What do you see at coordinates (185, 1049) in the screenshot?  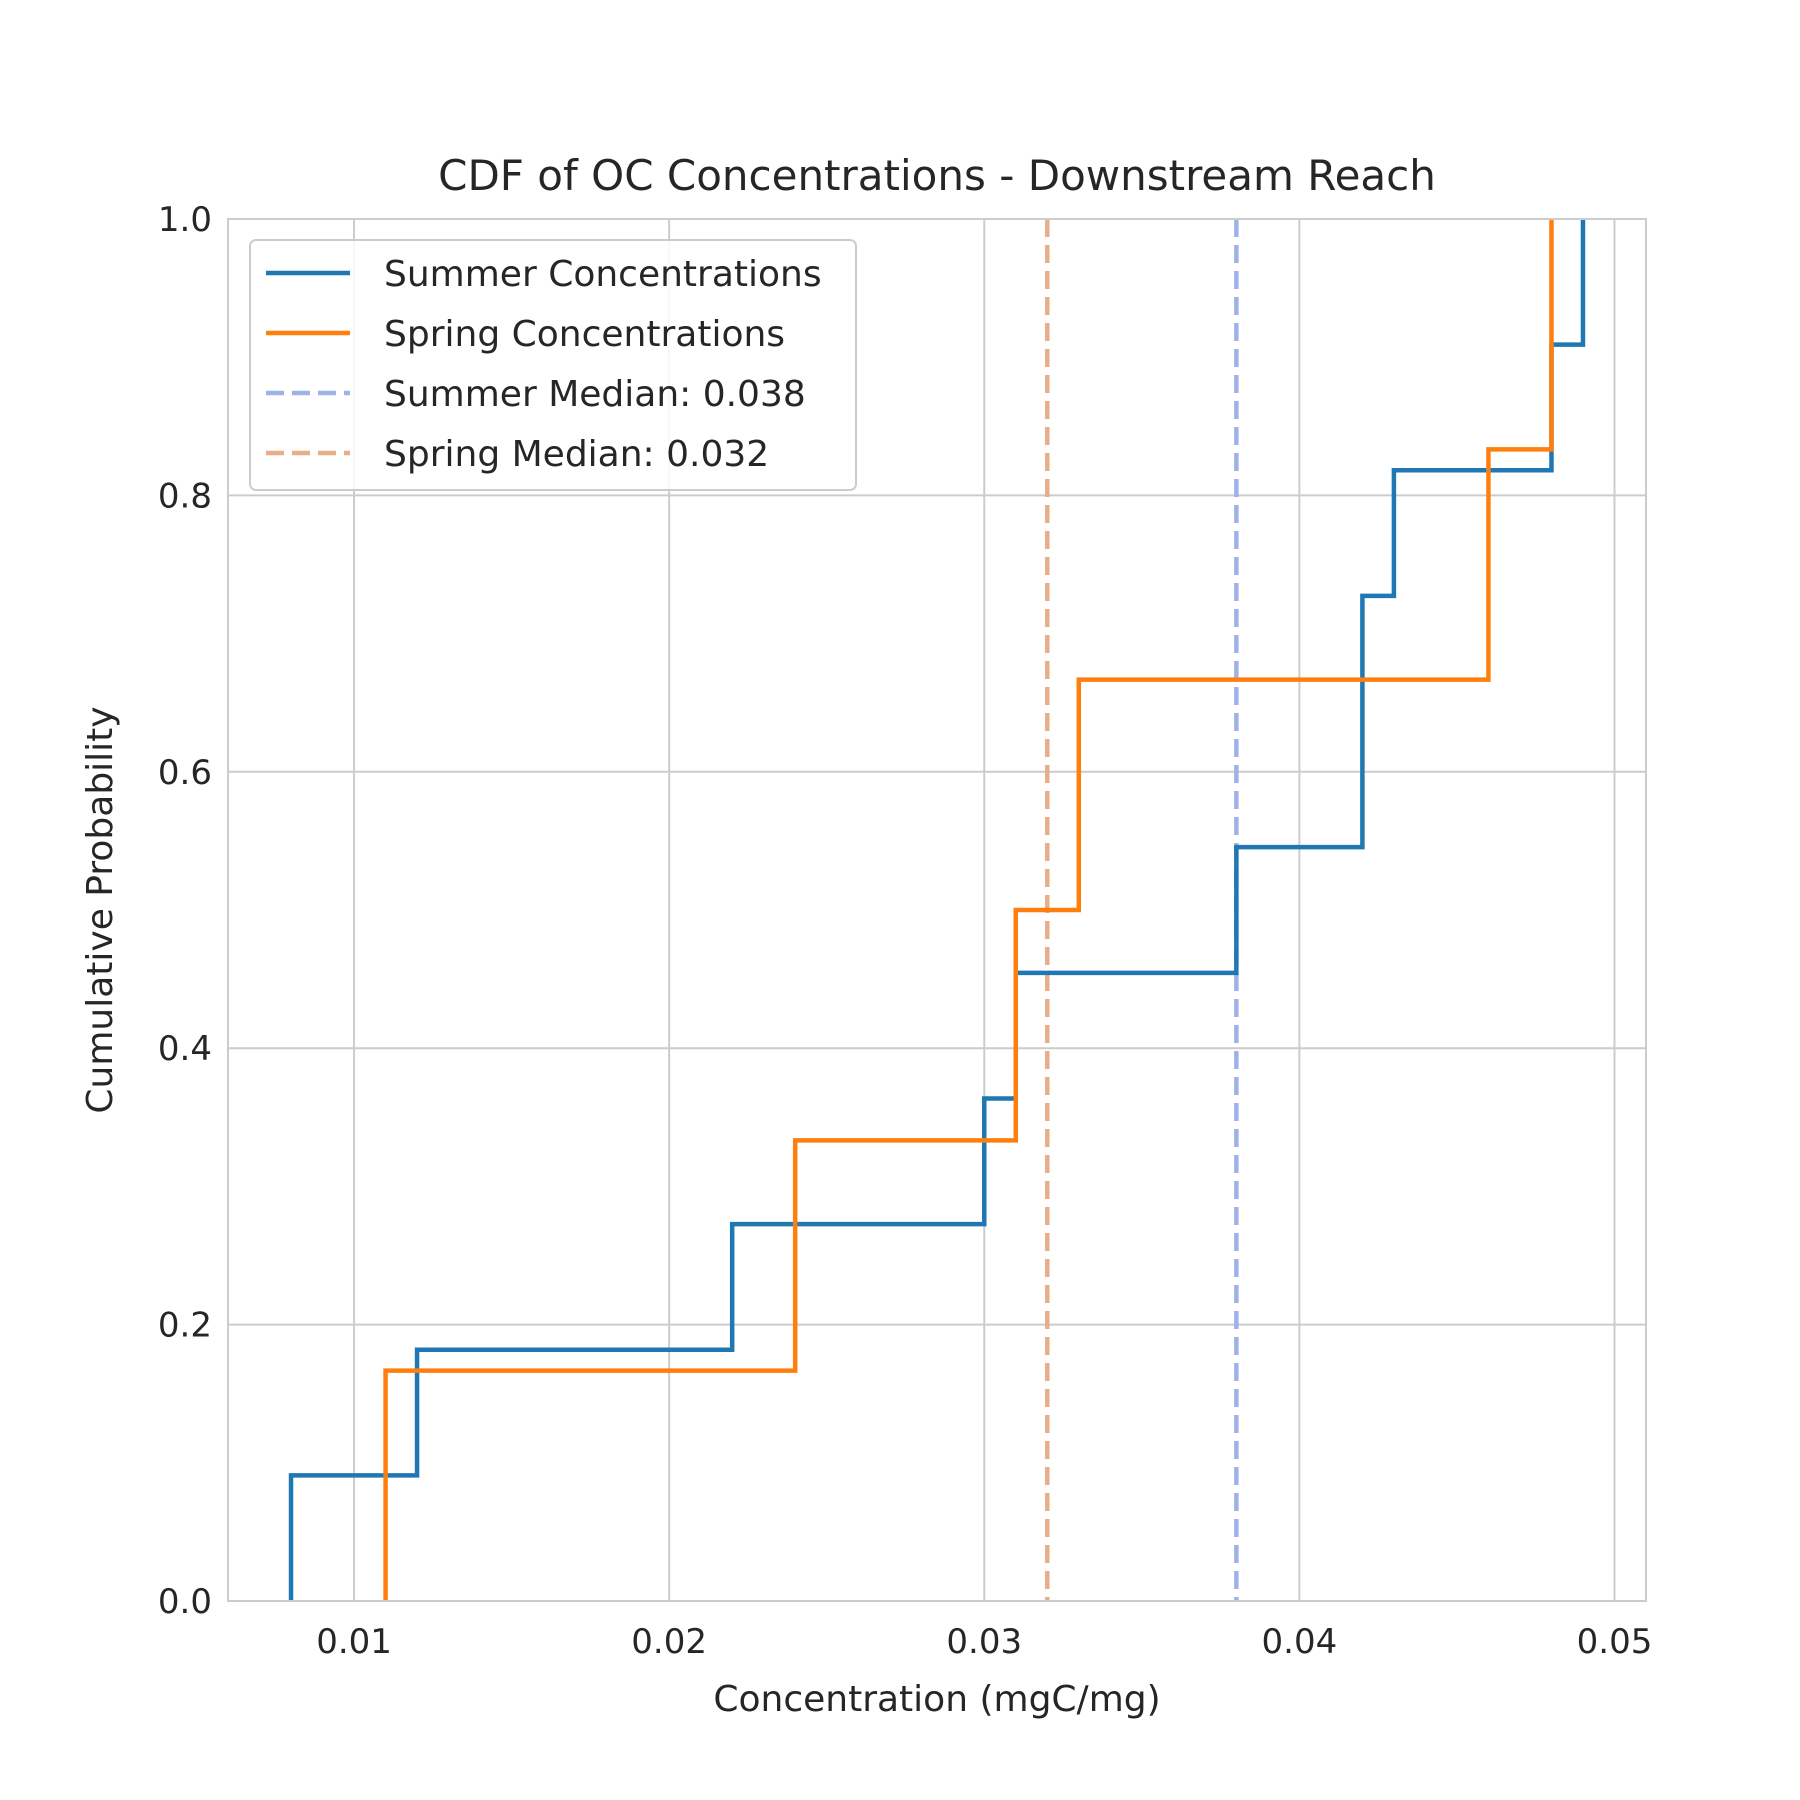 I see `y-tick-label: 0.4` at bounding box center [185, 1049].